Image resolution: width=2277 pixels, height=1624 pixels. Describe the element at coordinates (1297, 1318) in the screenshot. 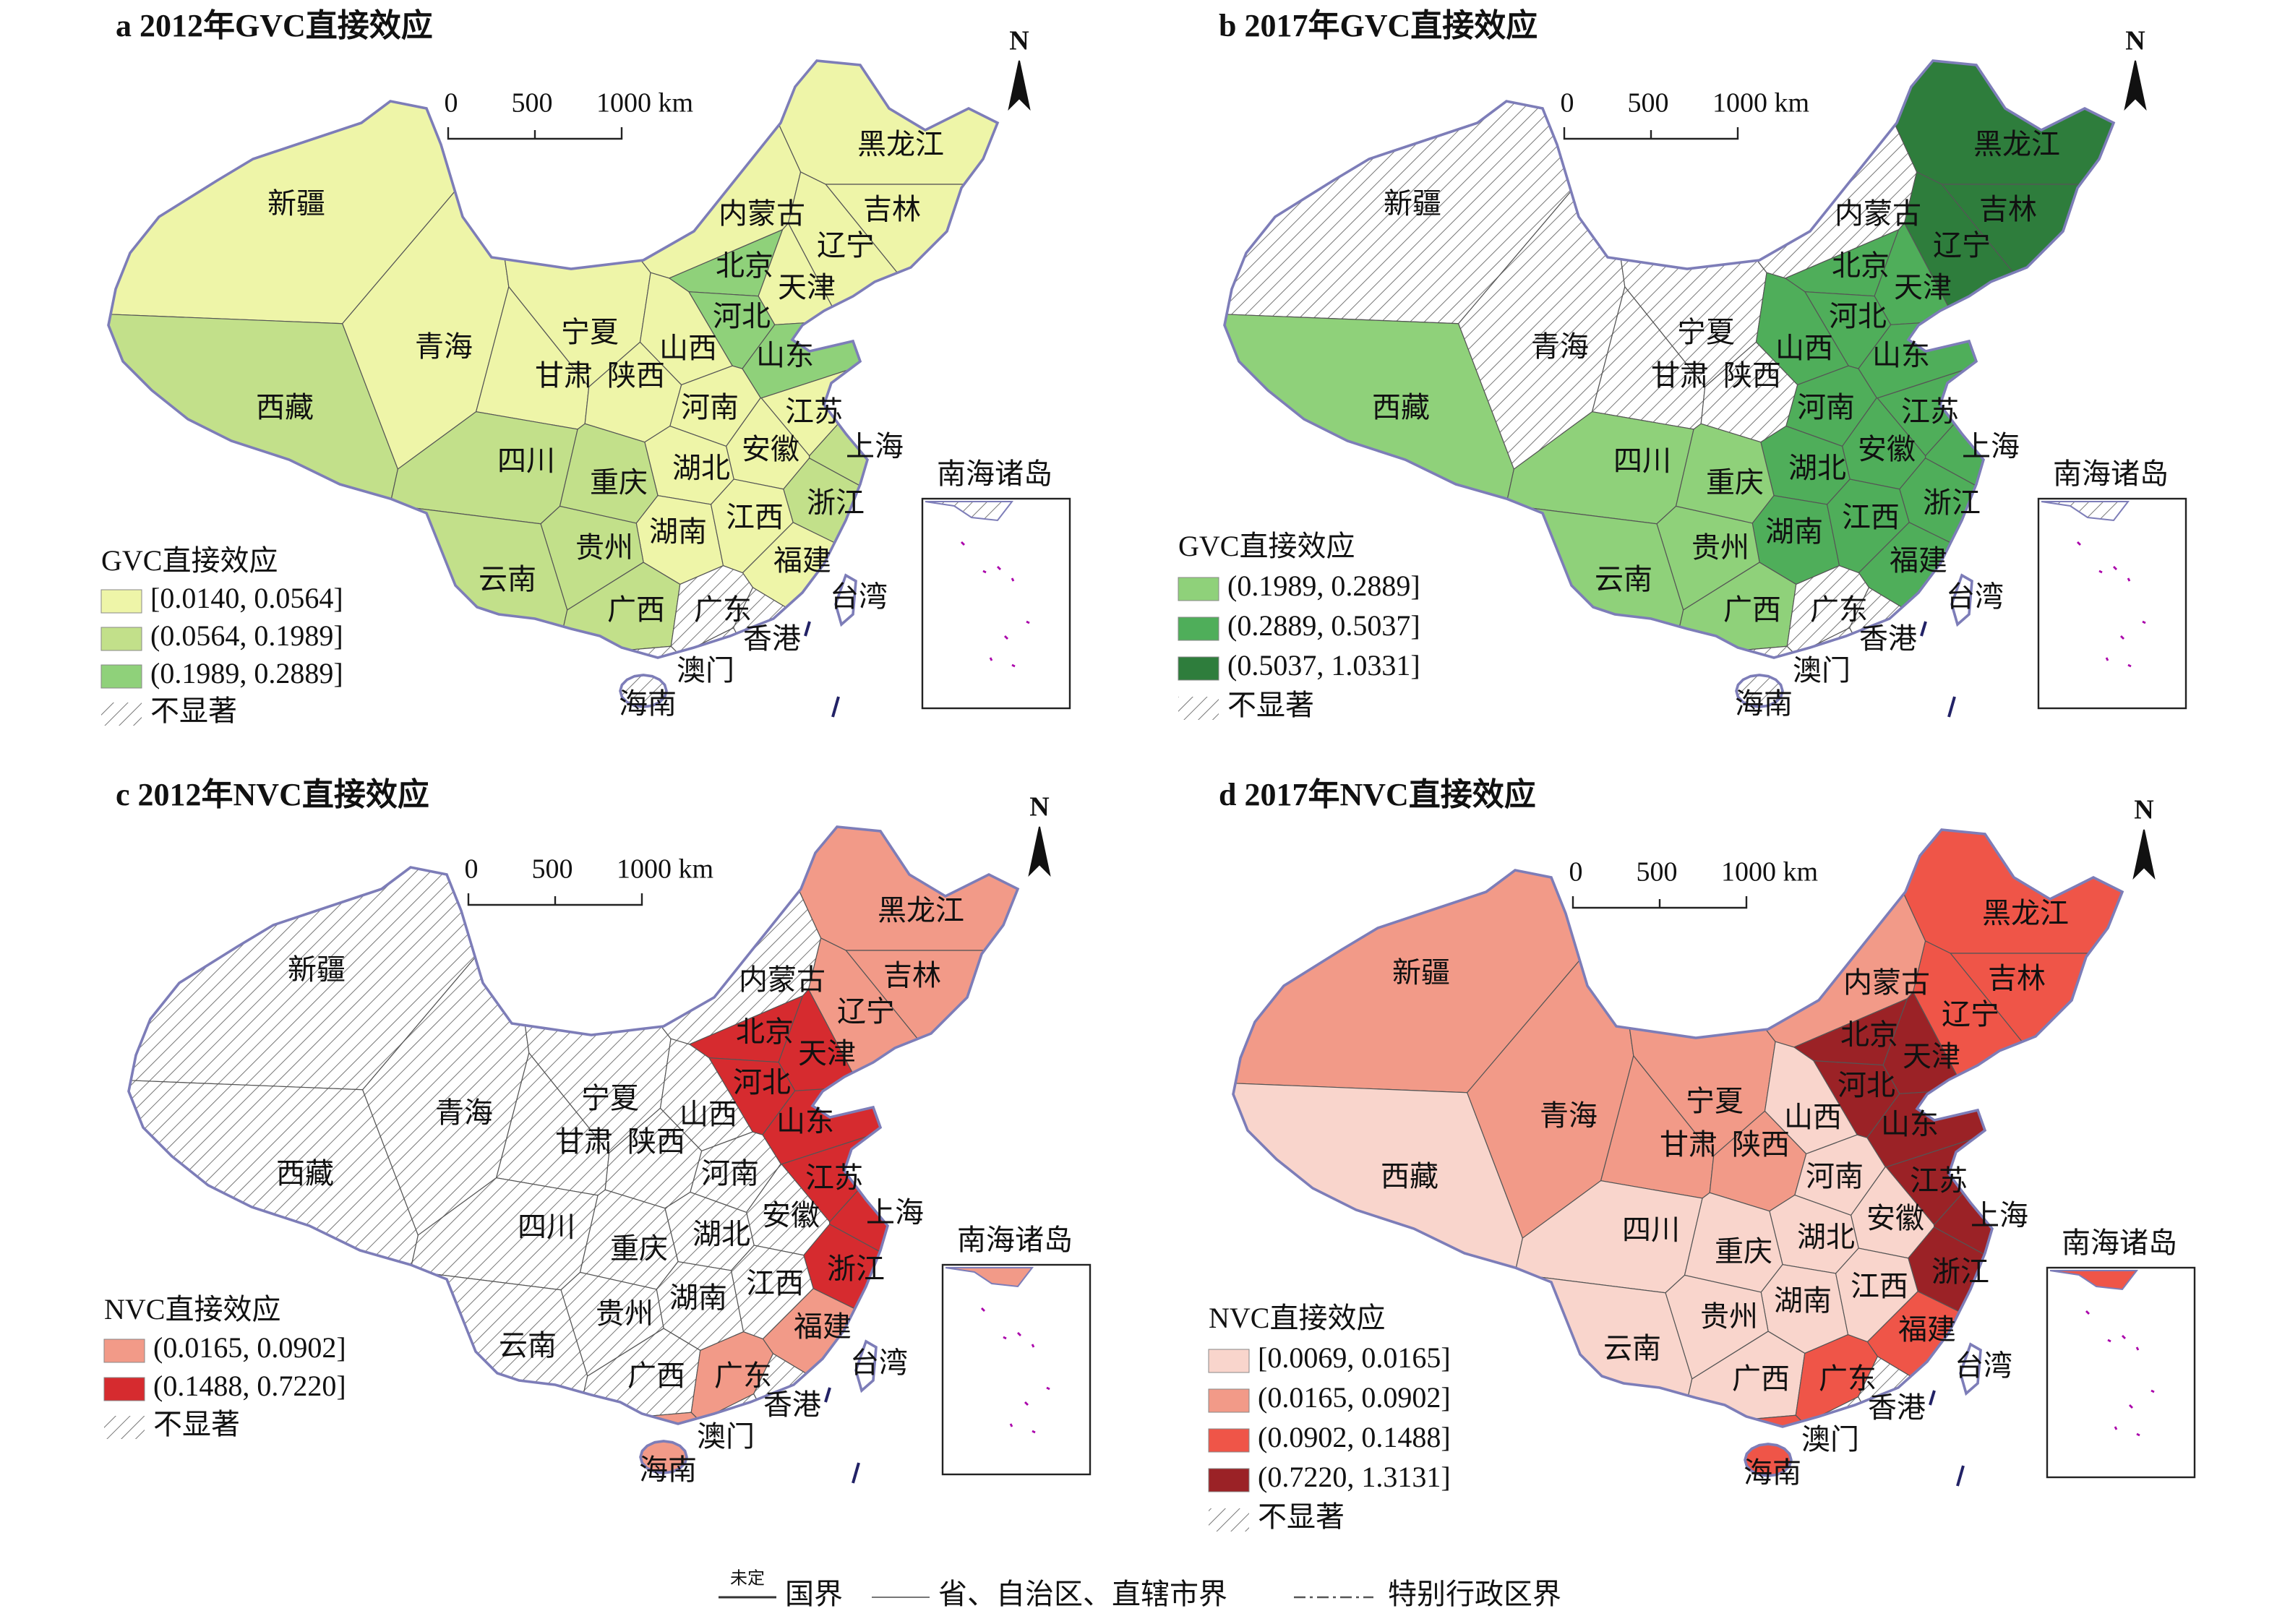

I see `legend-title: NVC直接效应` at that location.